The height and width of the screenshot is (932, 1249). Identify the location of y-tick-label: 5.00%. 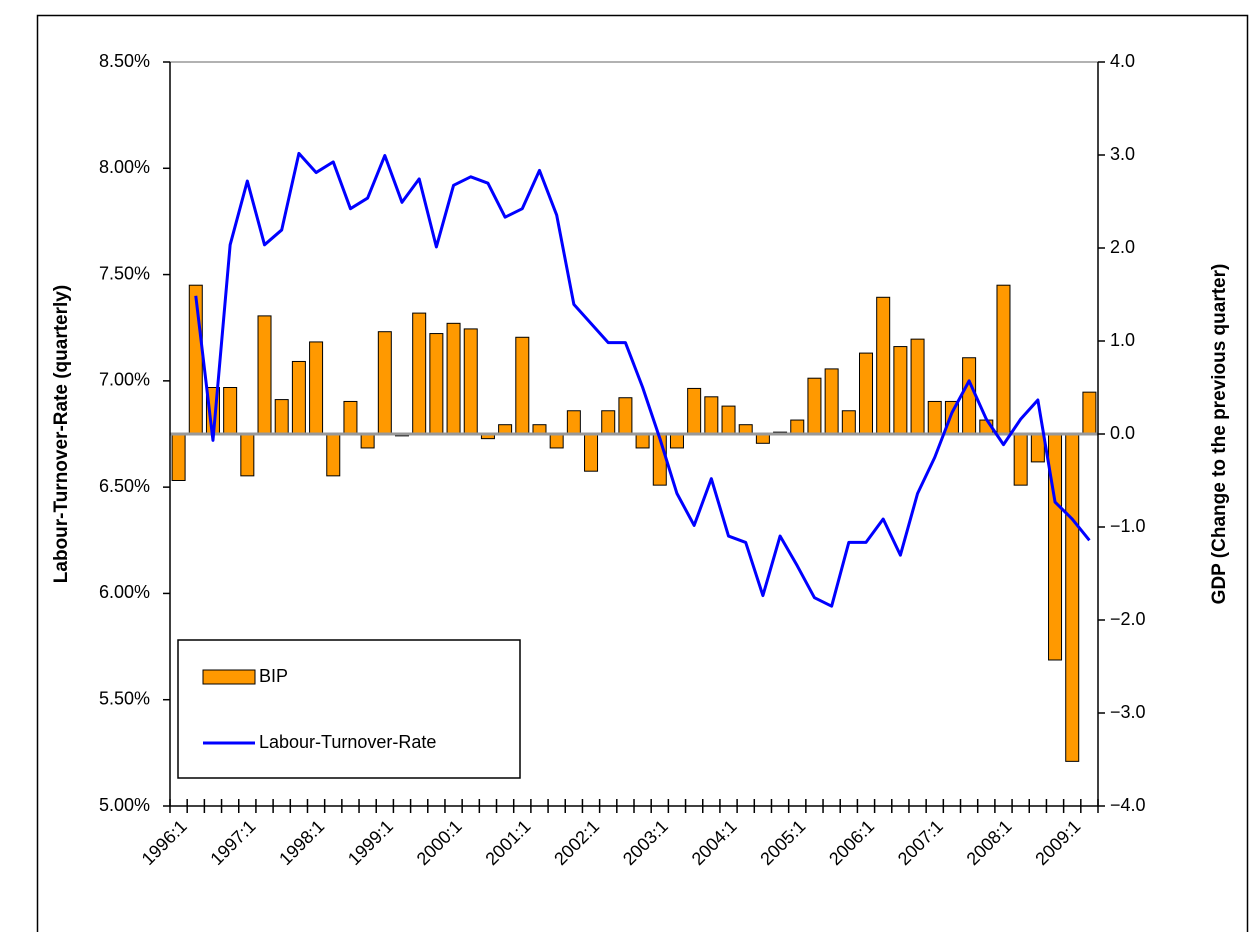
(124, 805).